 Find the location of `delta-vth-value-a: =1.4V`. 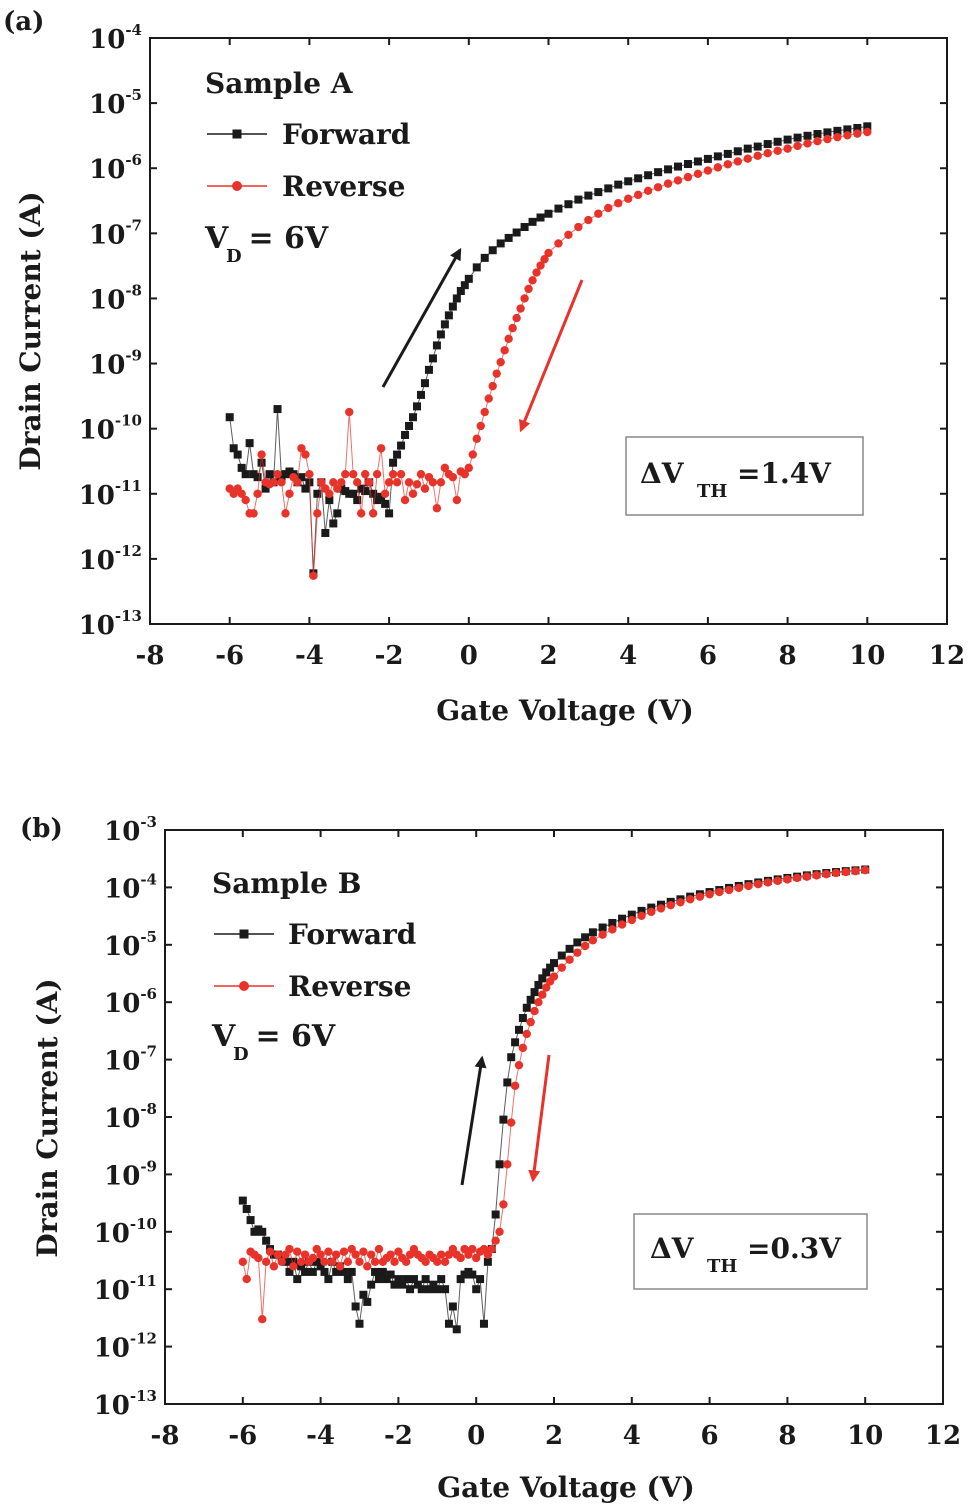

delta-vth-value-a: =1.4V is located at coordinates (784, 473).